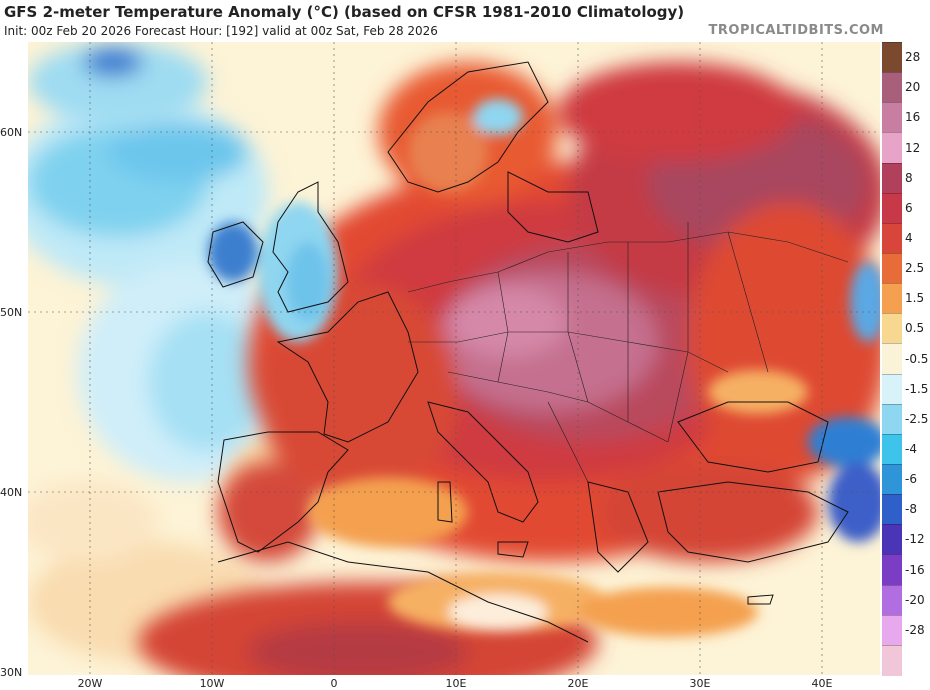  I want to click on colorbar-label: 20, so click(913, 87).